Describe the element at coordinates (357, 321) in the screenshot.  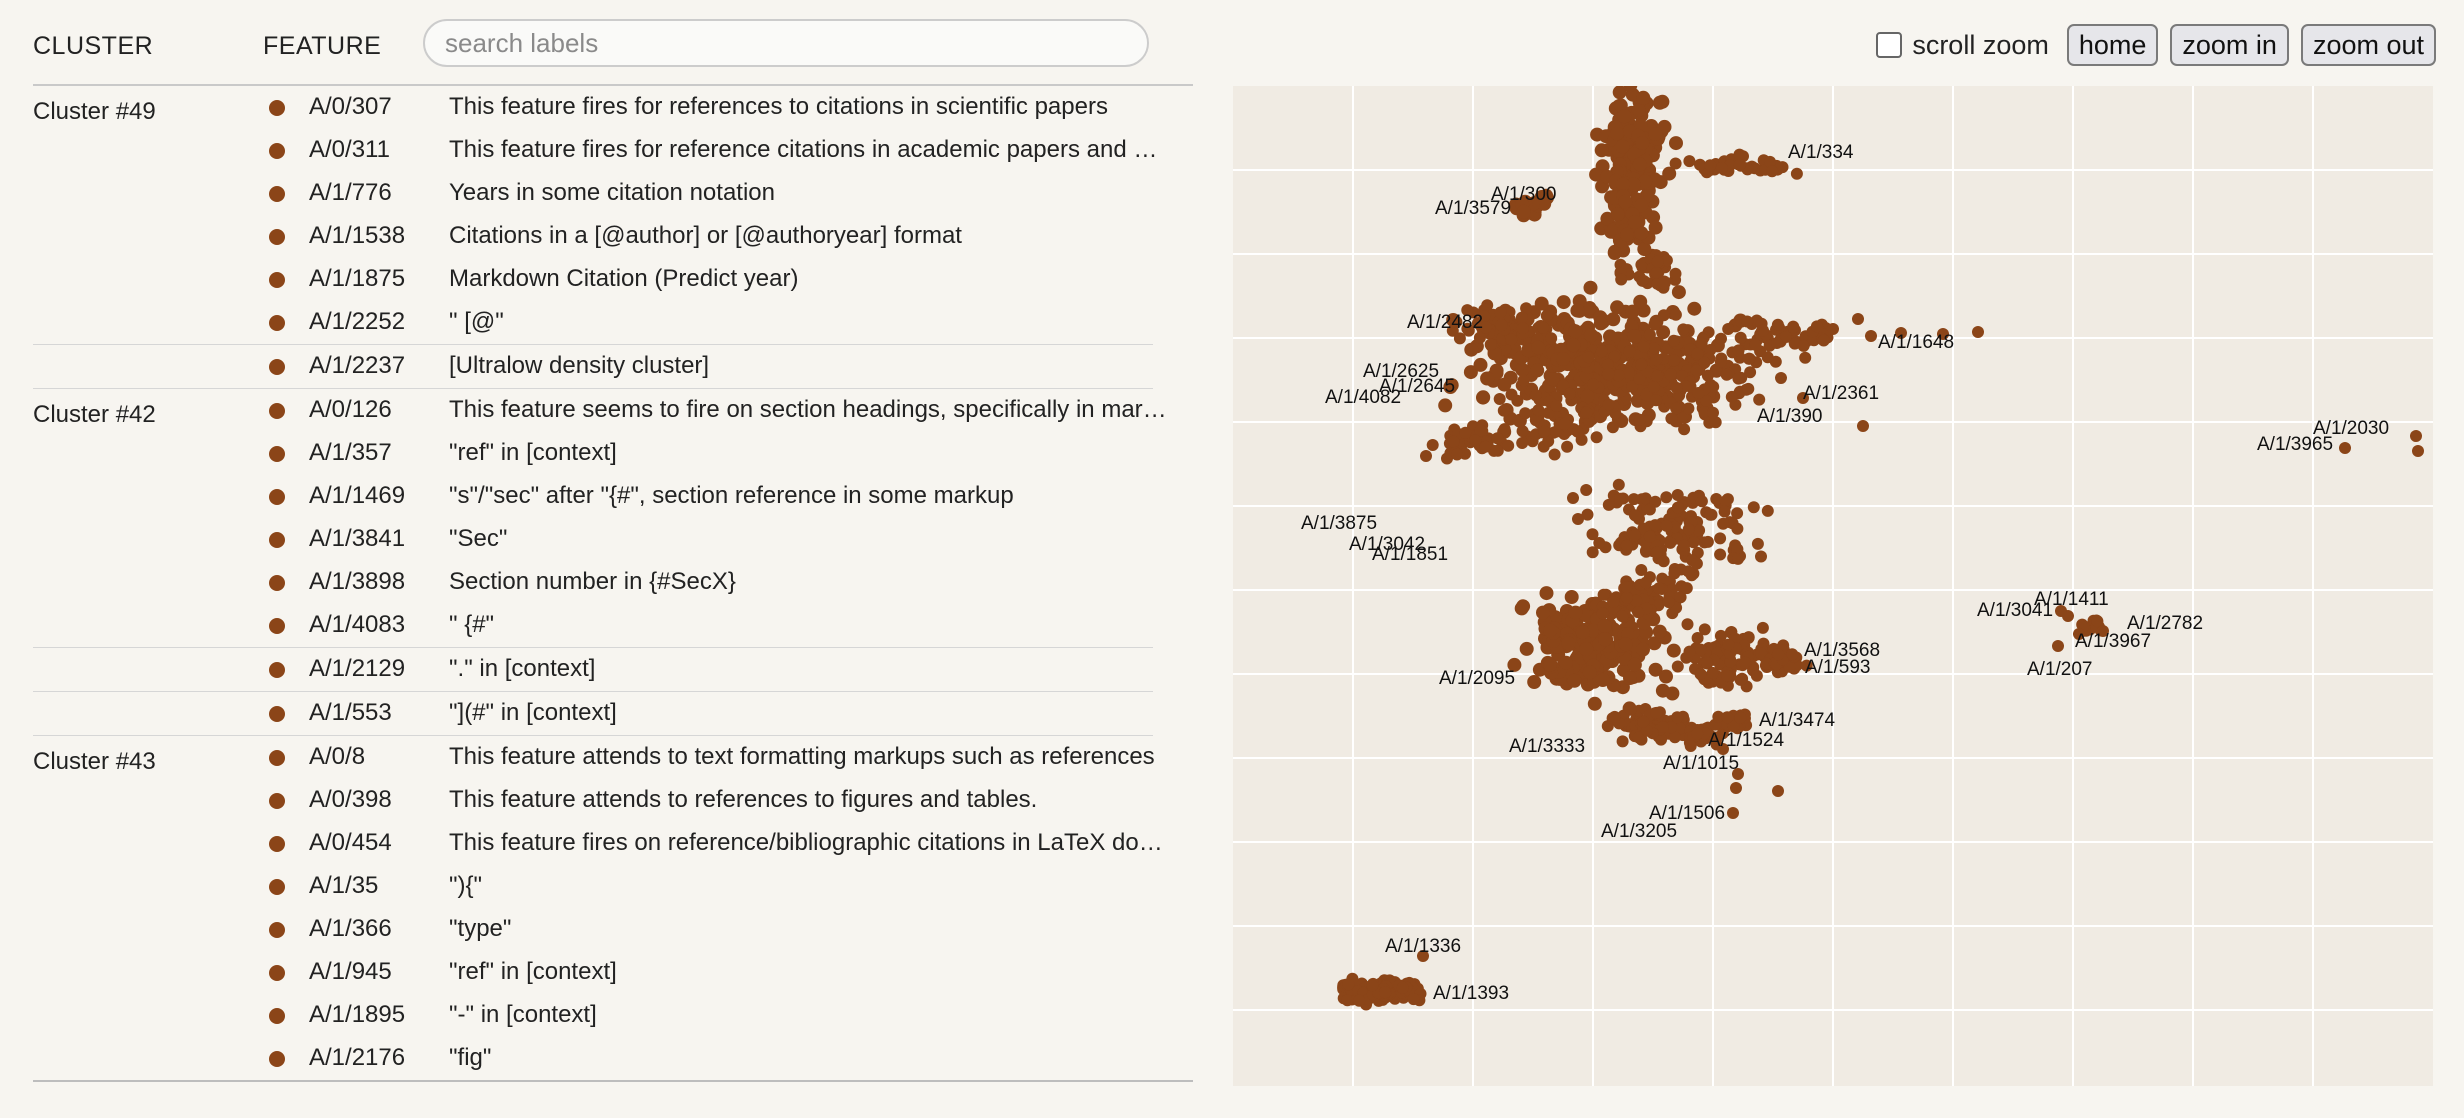
I see `feature-id: A/1/2252` at that location.